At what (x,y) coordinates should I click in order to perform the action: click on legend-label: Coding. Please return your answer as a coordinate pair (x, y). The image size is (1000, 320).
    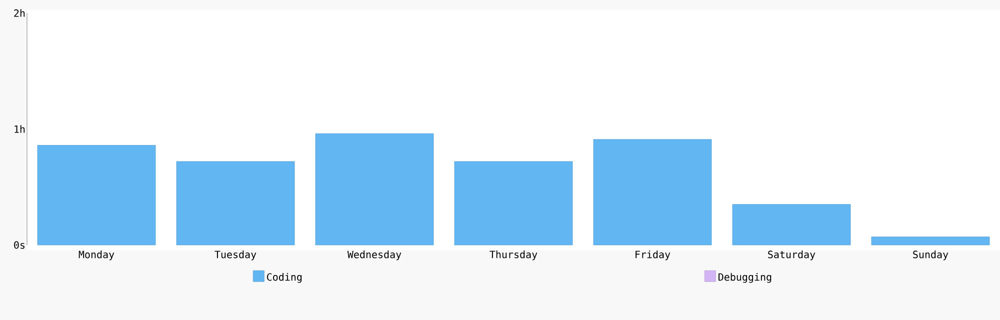
    Looking at the image, I should click on (284, 278).